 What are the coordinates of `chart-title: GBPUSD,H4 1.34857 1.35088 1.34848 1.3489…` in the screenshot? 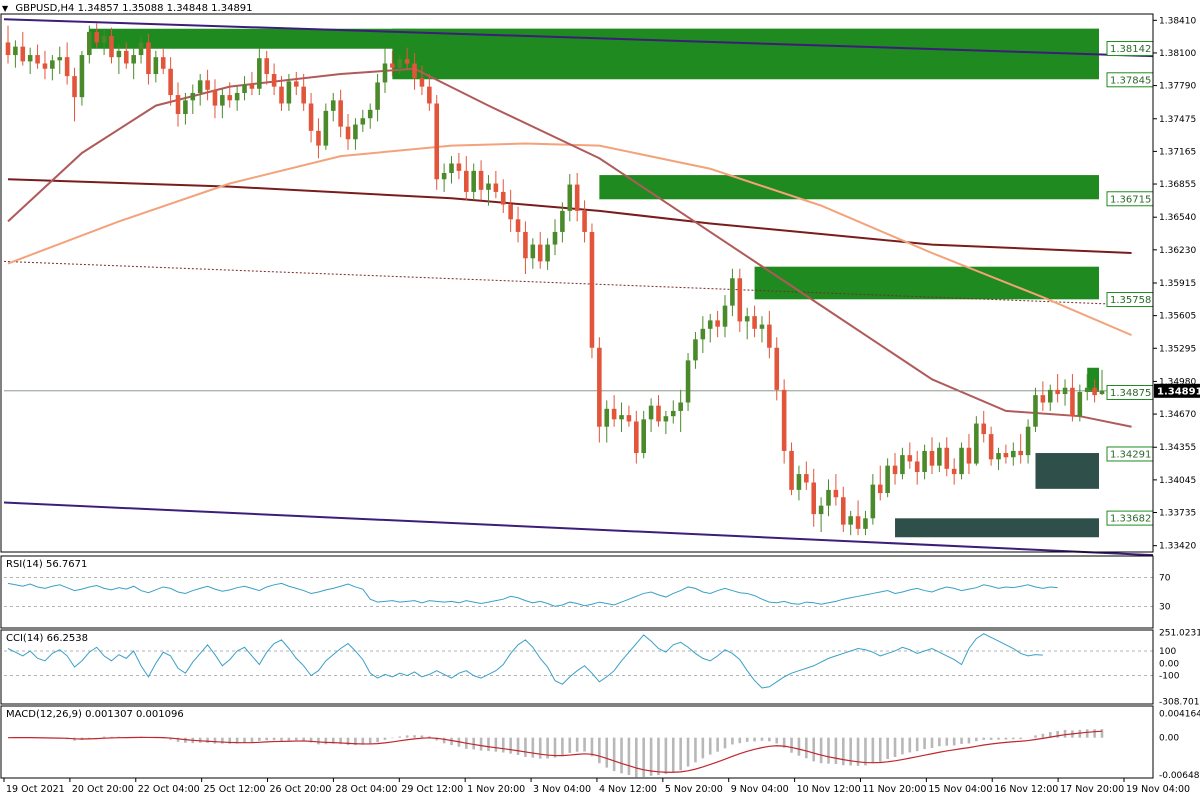 It's located at (134, 8).